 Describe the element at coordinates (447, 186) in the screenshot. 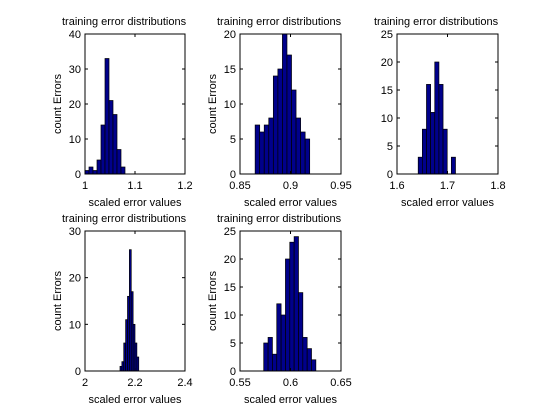

I see `x-tick-label: 1.7` at that location.